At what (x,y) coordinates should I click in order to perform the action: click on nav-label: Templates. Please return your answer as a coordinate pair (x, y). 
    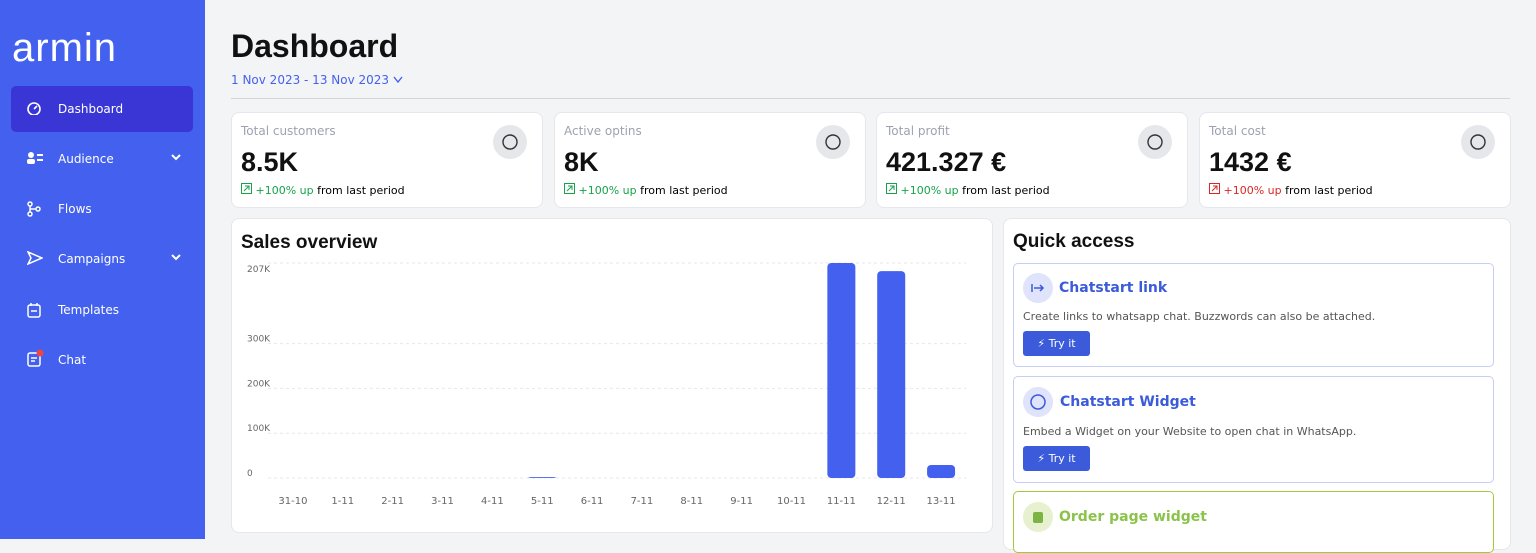
    Looking at the image, I should click on (89, 310).